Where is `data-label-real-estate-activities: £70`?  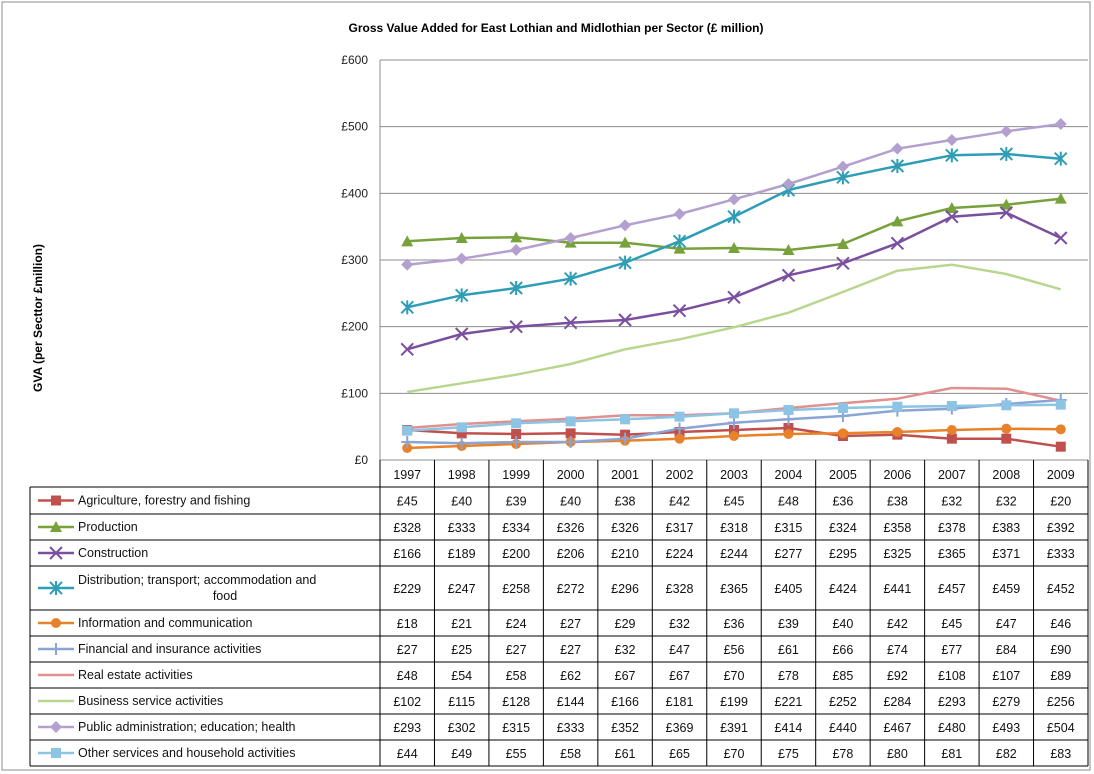 data-label-real-estate-activities: £70 is located at coordinates (734, 676).